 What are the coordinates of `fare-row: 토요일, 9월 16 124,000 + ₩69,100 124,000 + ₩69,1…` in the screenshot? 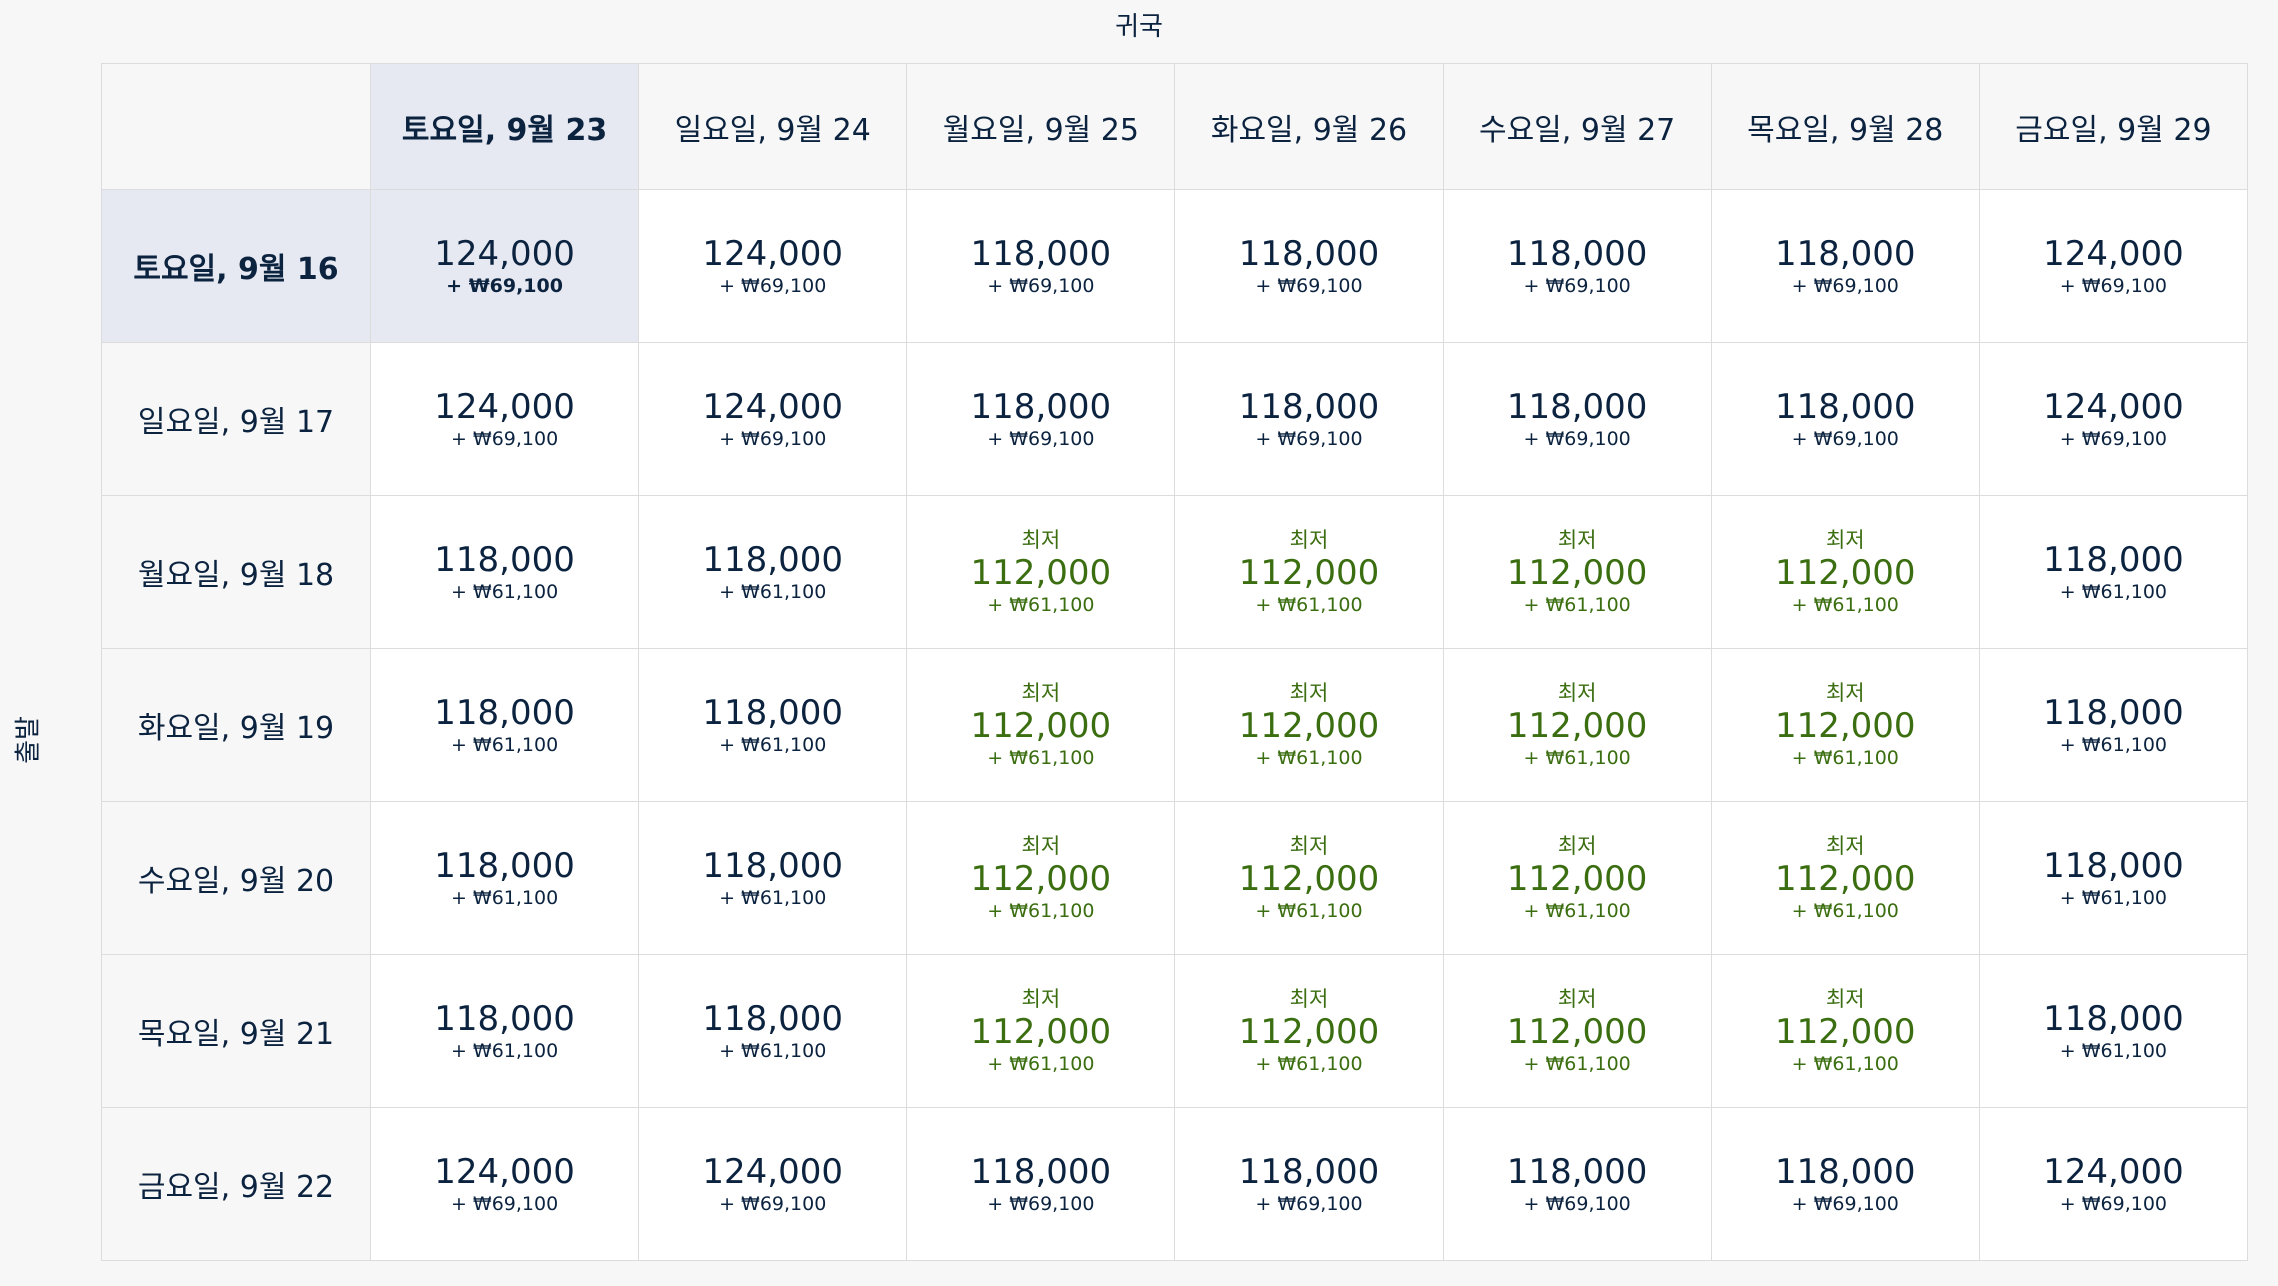 It's located at (1175, 266).